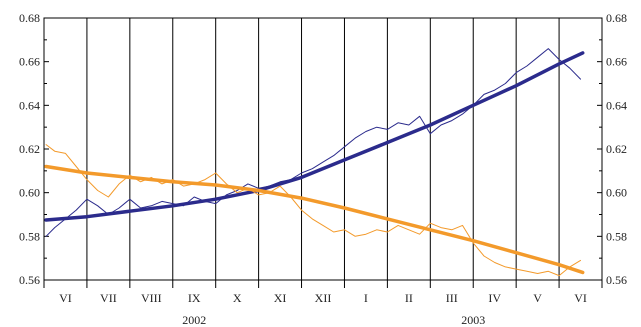  I want to click on left-y-tick-label: 0.66, so click(29, 62).